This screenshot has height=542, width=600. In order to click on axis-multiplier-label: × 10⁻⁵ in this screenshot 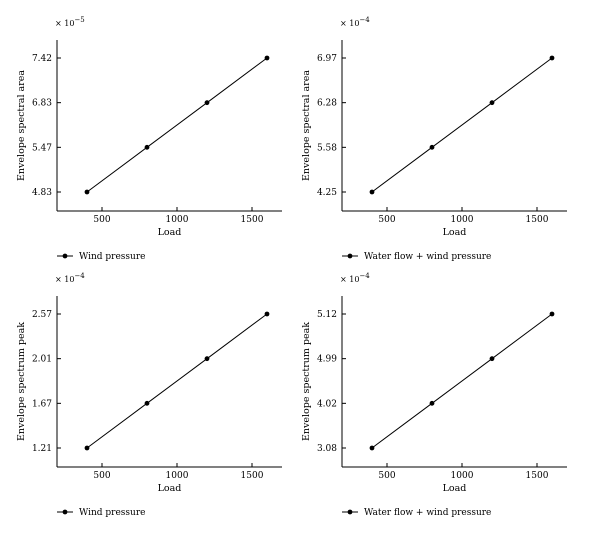, I will do `click(70, 22)`.